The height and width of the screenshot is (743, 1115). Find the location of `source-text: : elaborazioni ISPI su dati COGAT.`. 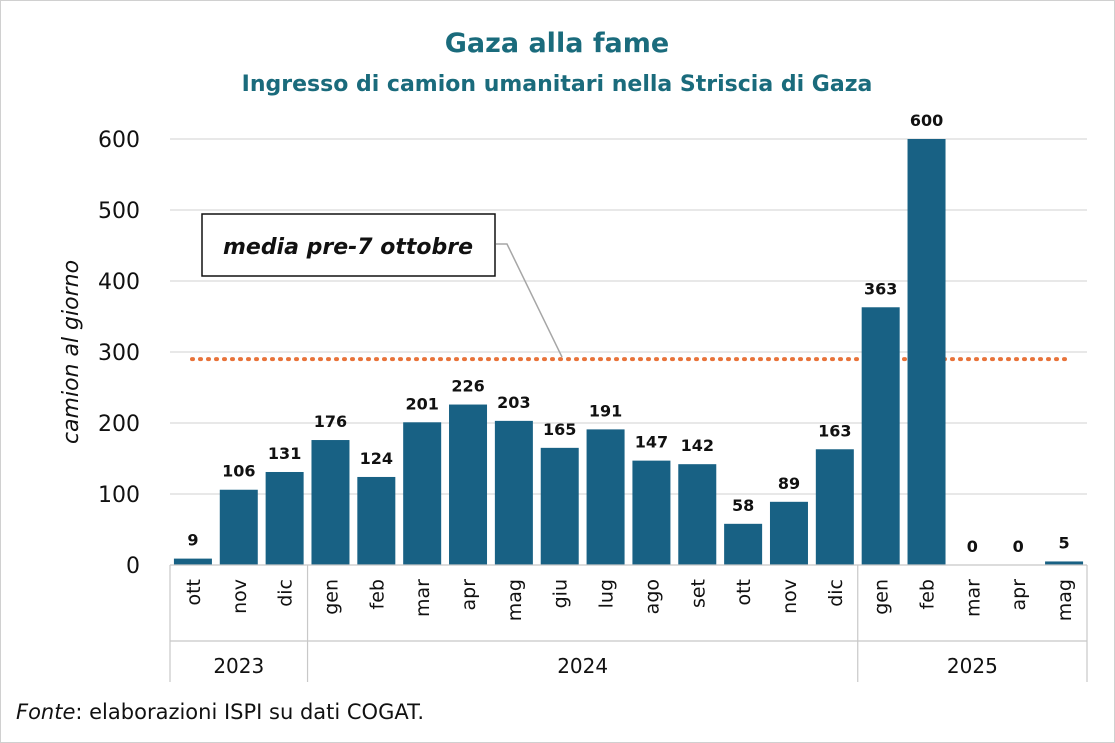

source-text: : elaborazioni ISPI su dati COGAT. is located at coordinates (250, 712).